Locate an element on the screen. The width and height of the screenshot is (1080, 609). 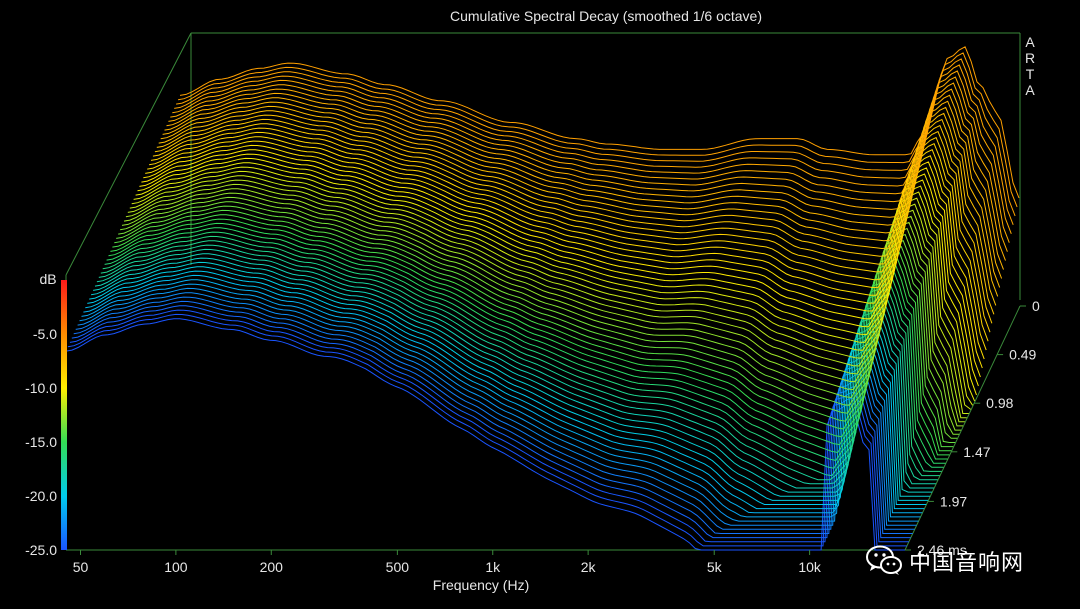
time-axis-ticks: 0 0.49 0.98 1.47 1.97 2.46 ms is located at coordinates (972, 428).